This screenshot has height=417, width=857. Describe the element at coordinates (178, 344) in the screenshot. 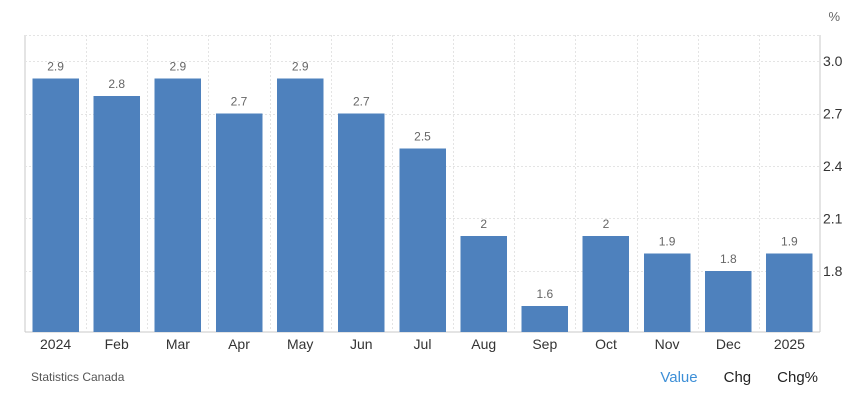

I see `x-tick-label: Mar` at that location.